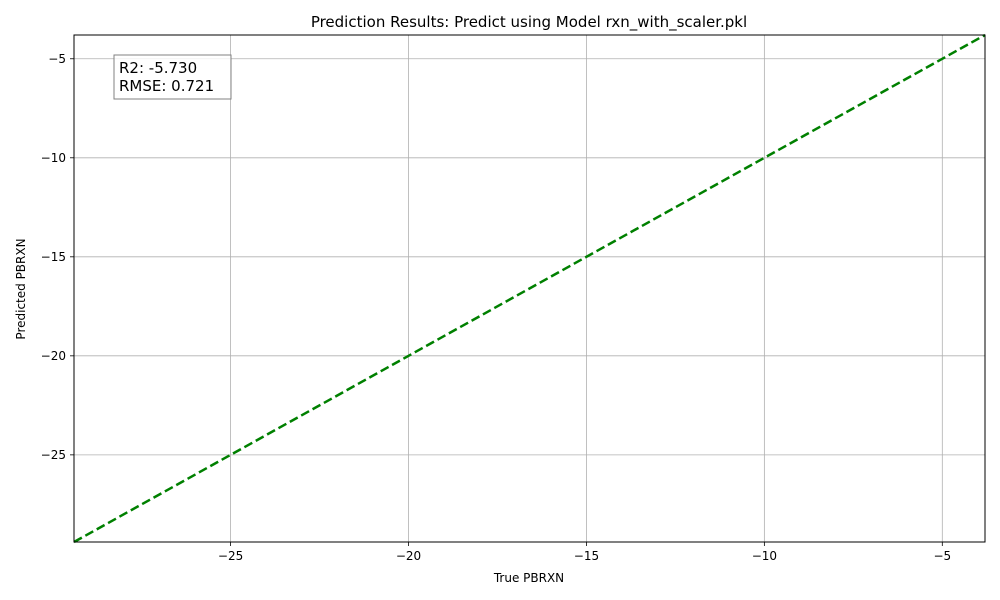 Image resolution: width=1000 pixels, height=600 pixels. Describe the element at coordinates (764, 556) in the screenshot. I see `x-tick-label: −10` at that location.